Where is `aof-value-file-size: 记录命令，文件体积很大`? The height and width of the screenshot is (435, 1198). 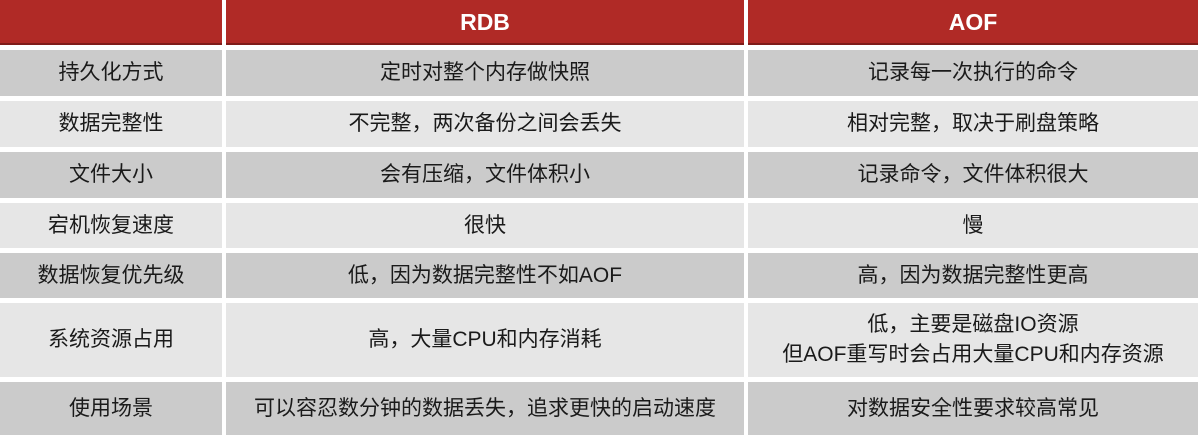
aof-value-file-size: 记录命令，文件体积很大 is located at coordinates (973, 175).